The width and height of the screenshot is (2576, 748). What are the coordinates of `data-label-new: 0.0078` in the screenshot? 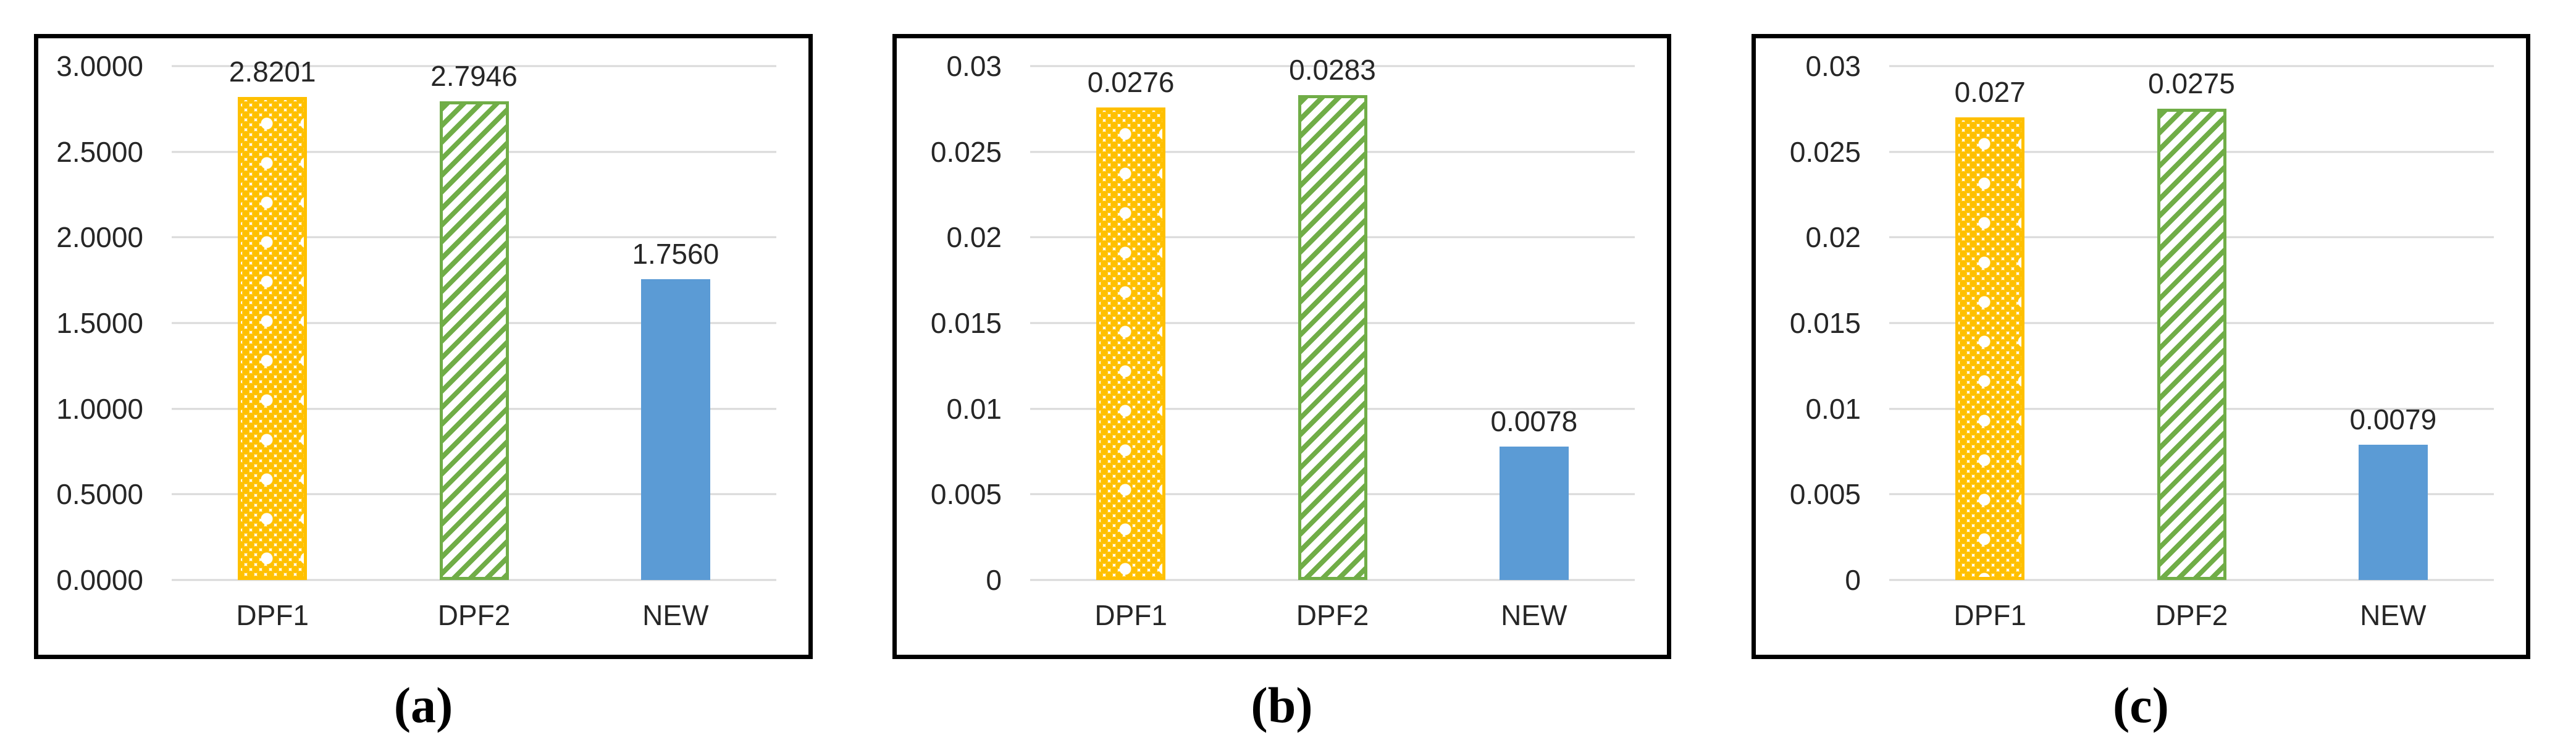 It's located at (1534, 421).